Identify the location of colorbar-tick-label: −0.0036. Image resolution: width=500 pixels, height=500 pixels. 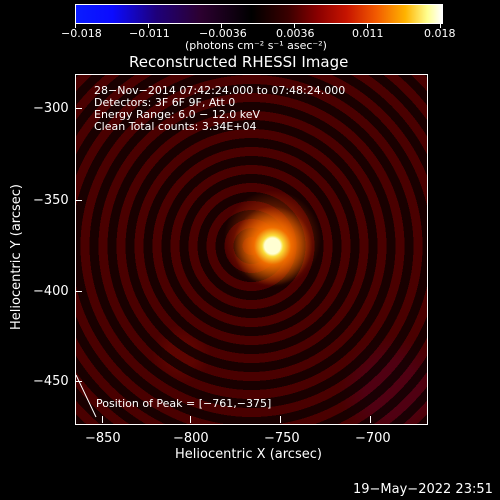
(223, 33).